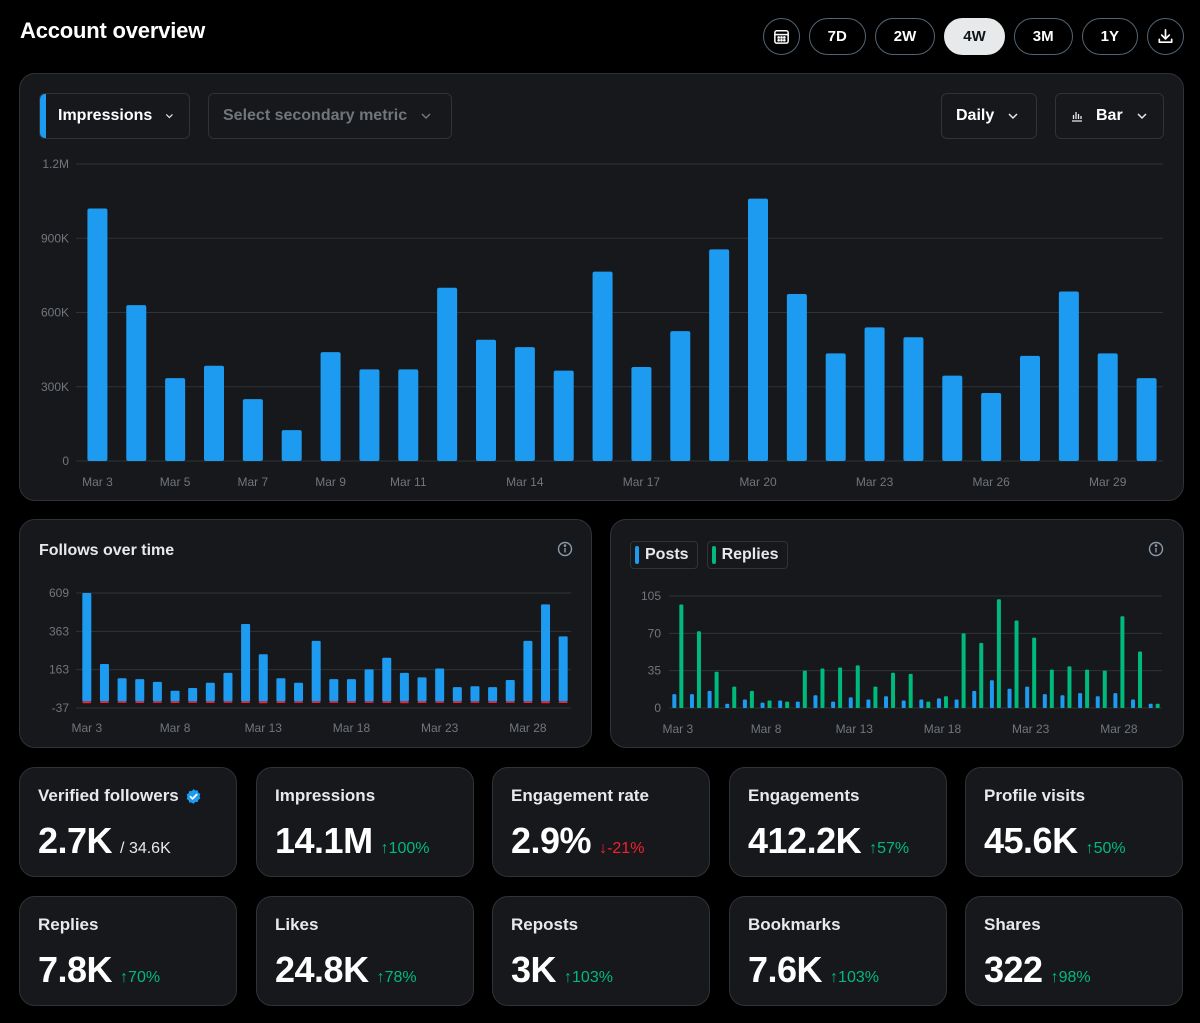  What do you see at coordinates (1035, 795) in the screenshot?
I see `stat-label-text: Profile visits` at bounding box center [1035, 795].